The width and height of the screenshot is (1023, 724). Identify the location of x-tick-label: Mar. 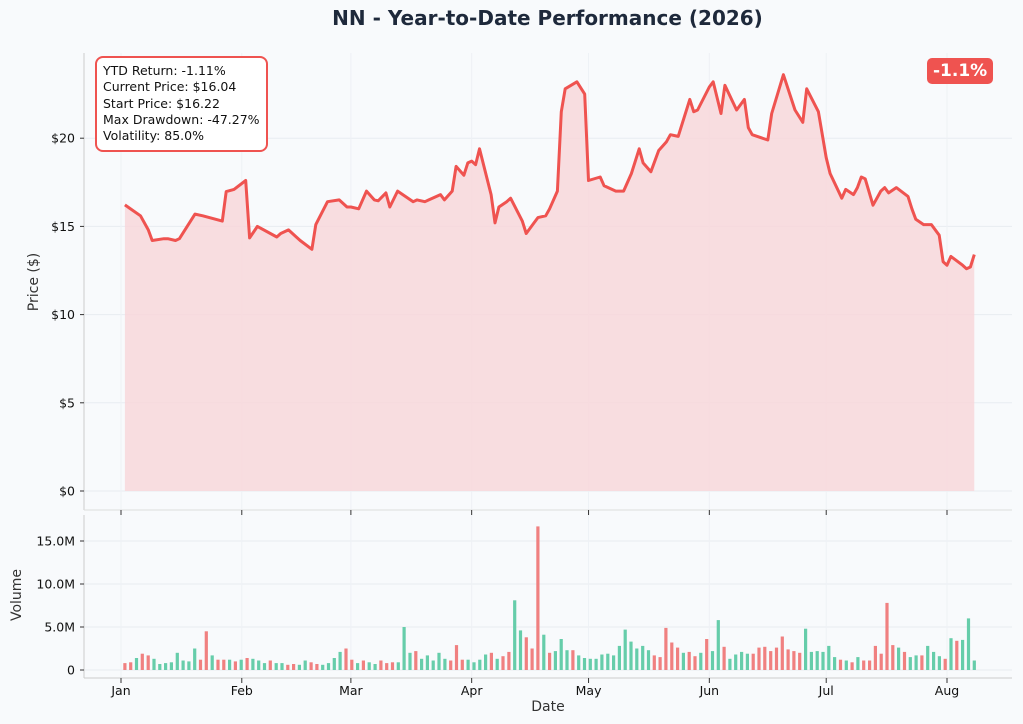
(351, 690).